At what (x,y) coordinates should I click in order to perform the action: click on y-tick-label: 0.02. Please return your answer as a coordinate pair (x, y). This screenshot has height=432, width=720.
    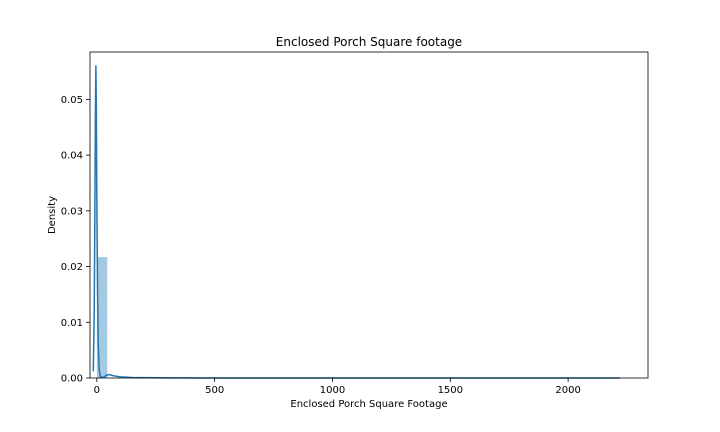
    Looking at the image, I should click on (72, 267).